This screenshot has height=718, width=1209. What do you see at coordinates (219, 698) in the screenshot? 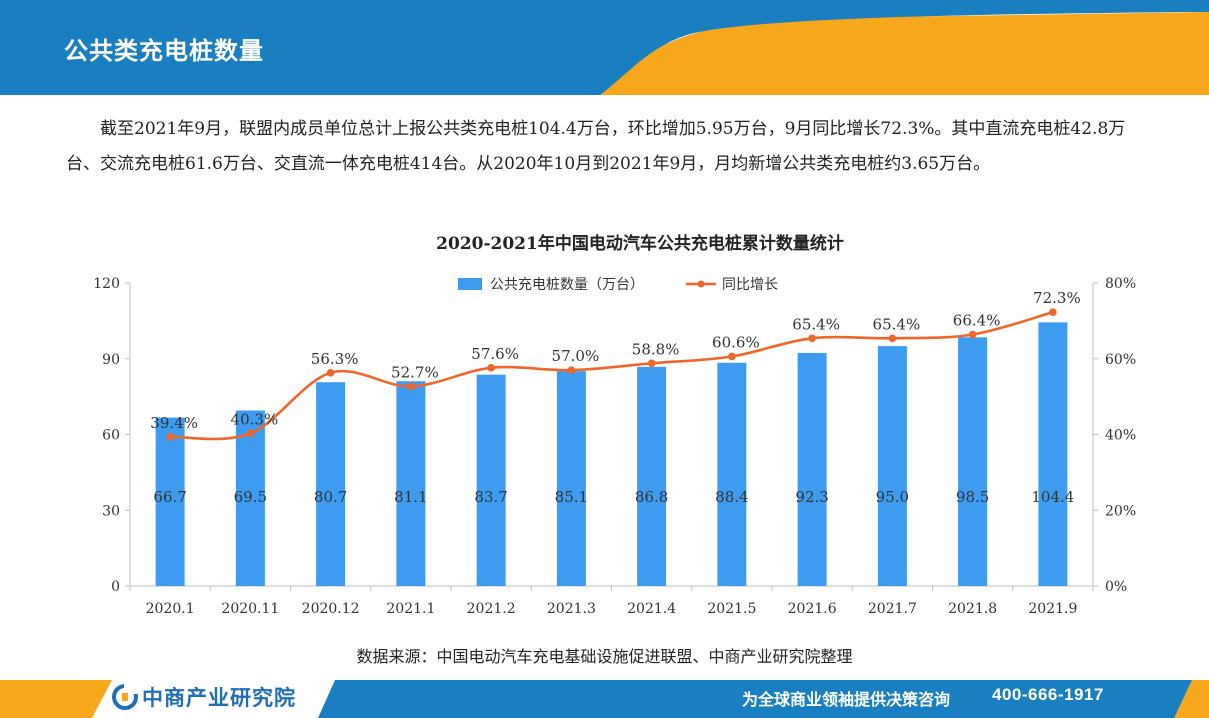
I see `brand-name: 中商产业研究院` at bounding box center [219, 698].